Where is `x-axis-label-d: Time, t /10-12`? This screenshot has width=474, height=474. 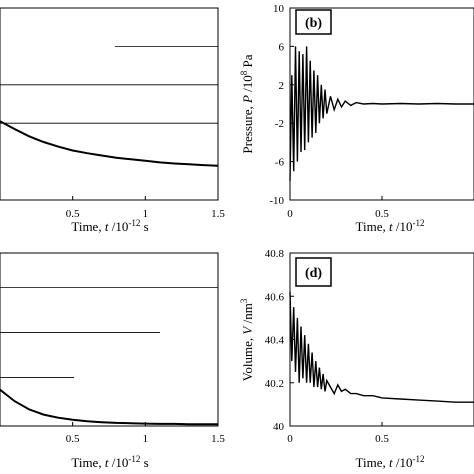
x-axis-label-d: Time, t /10-12 is located at coordinates (390, 462).